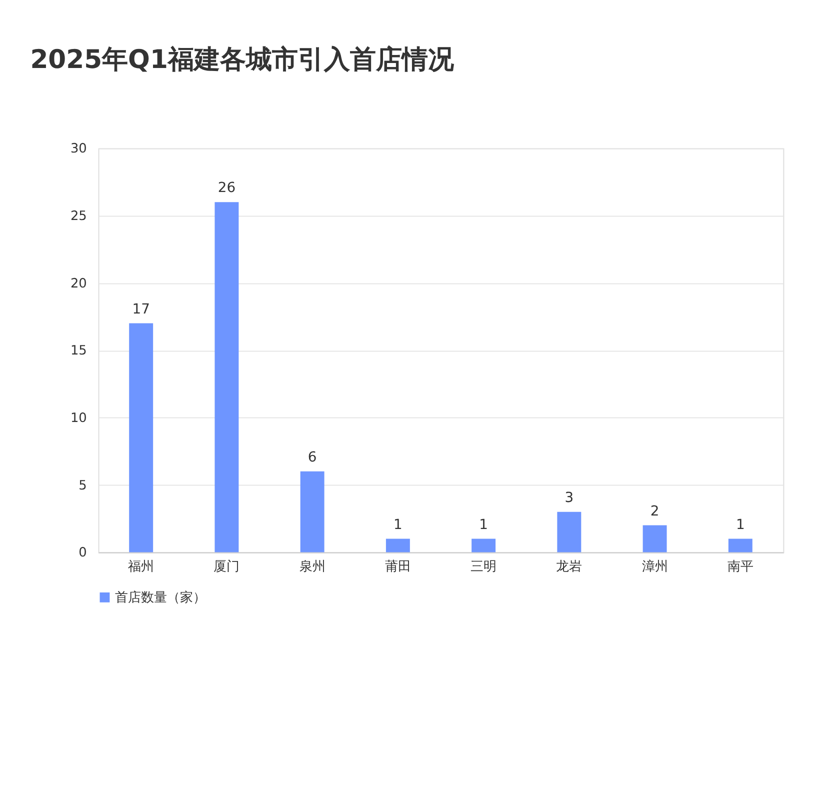  What do you see at coordinates (227, 566) in the screenshot?
I see `x-tick-label: 厦门` at bounding box center [227, 566].